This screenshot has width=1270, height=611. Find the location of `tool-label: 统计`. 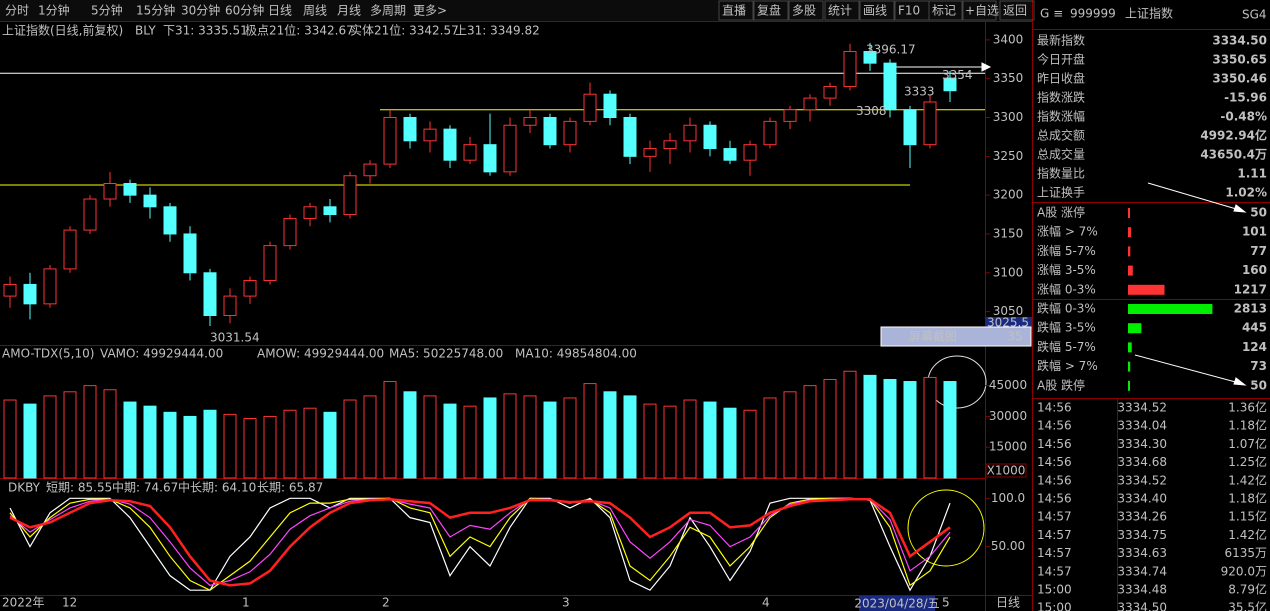

tool-label: 统计 is located at coordinates (840, 11).